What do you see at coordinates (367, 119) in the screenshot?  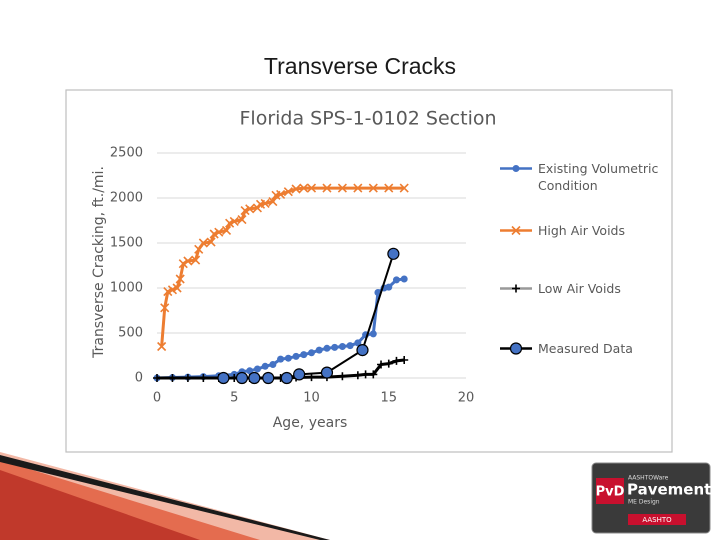 I see `chart-title: Florida SPS-1-0102 Section` at bounding box center [367, 119].